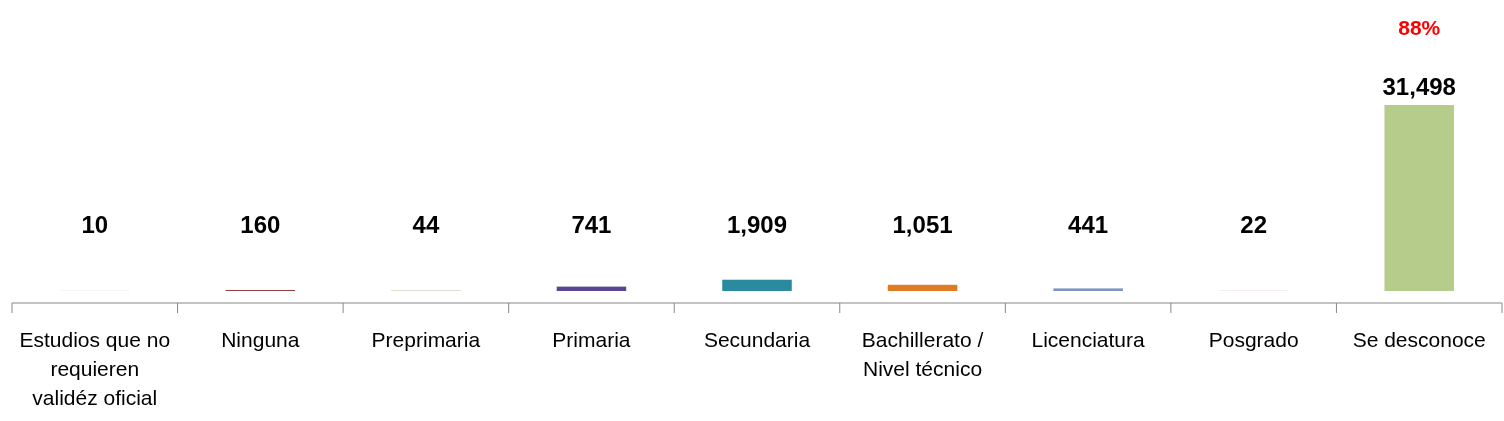 This screenshot has height=421, width=1504. I want to click on x-tick-label: Se desconoce, so click(1419, 339).